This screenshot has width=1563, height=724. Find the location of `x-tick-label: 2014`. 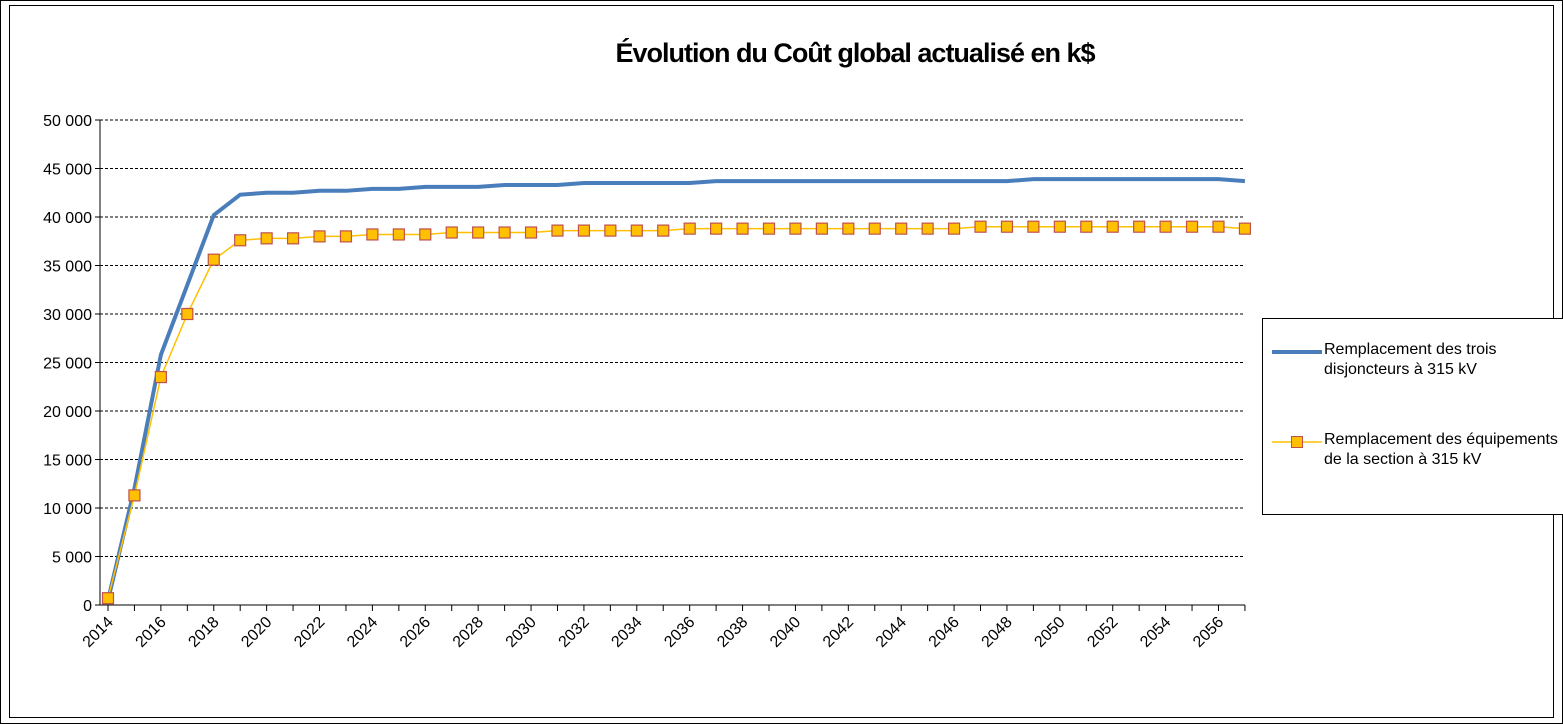

x-tick-label: 2014 is located at coordinates (98, 632).